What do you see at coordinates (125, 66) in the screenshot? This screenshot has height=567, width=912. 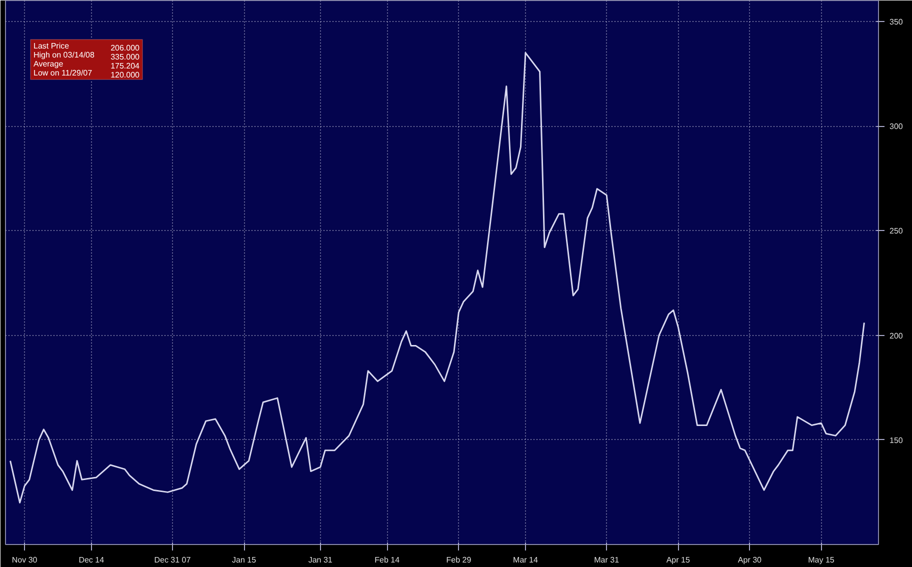 I see `annotation: 175.204` at bounding box center [125, 66].